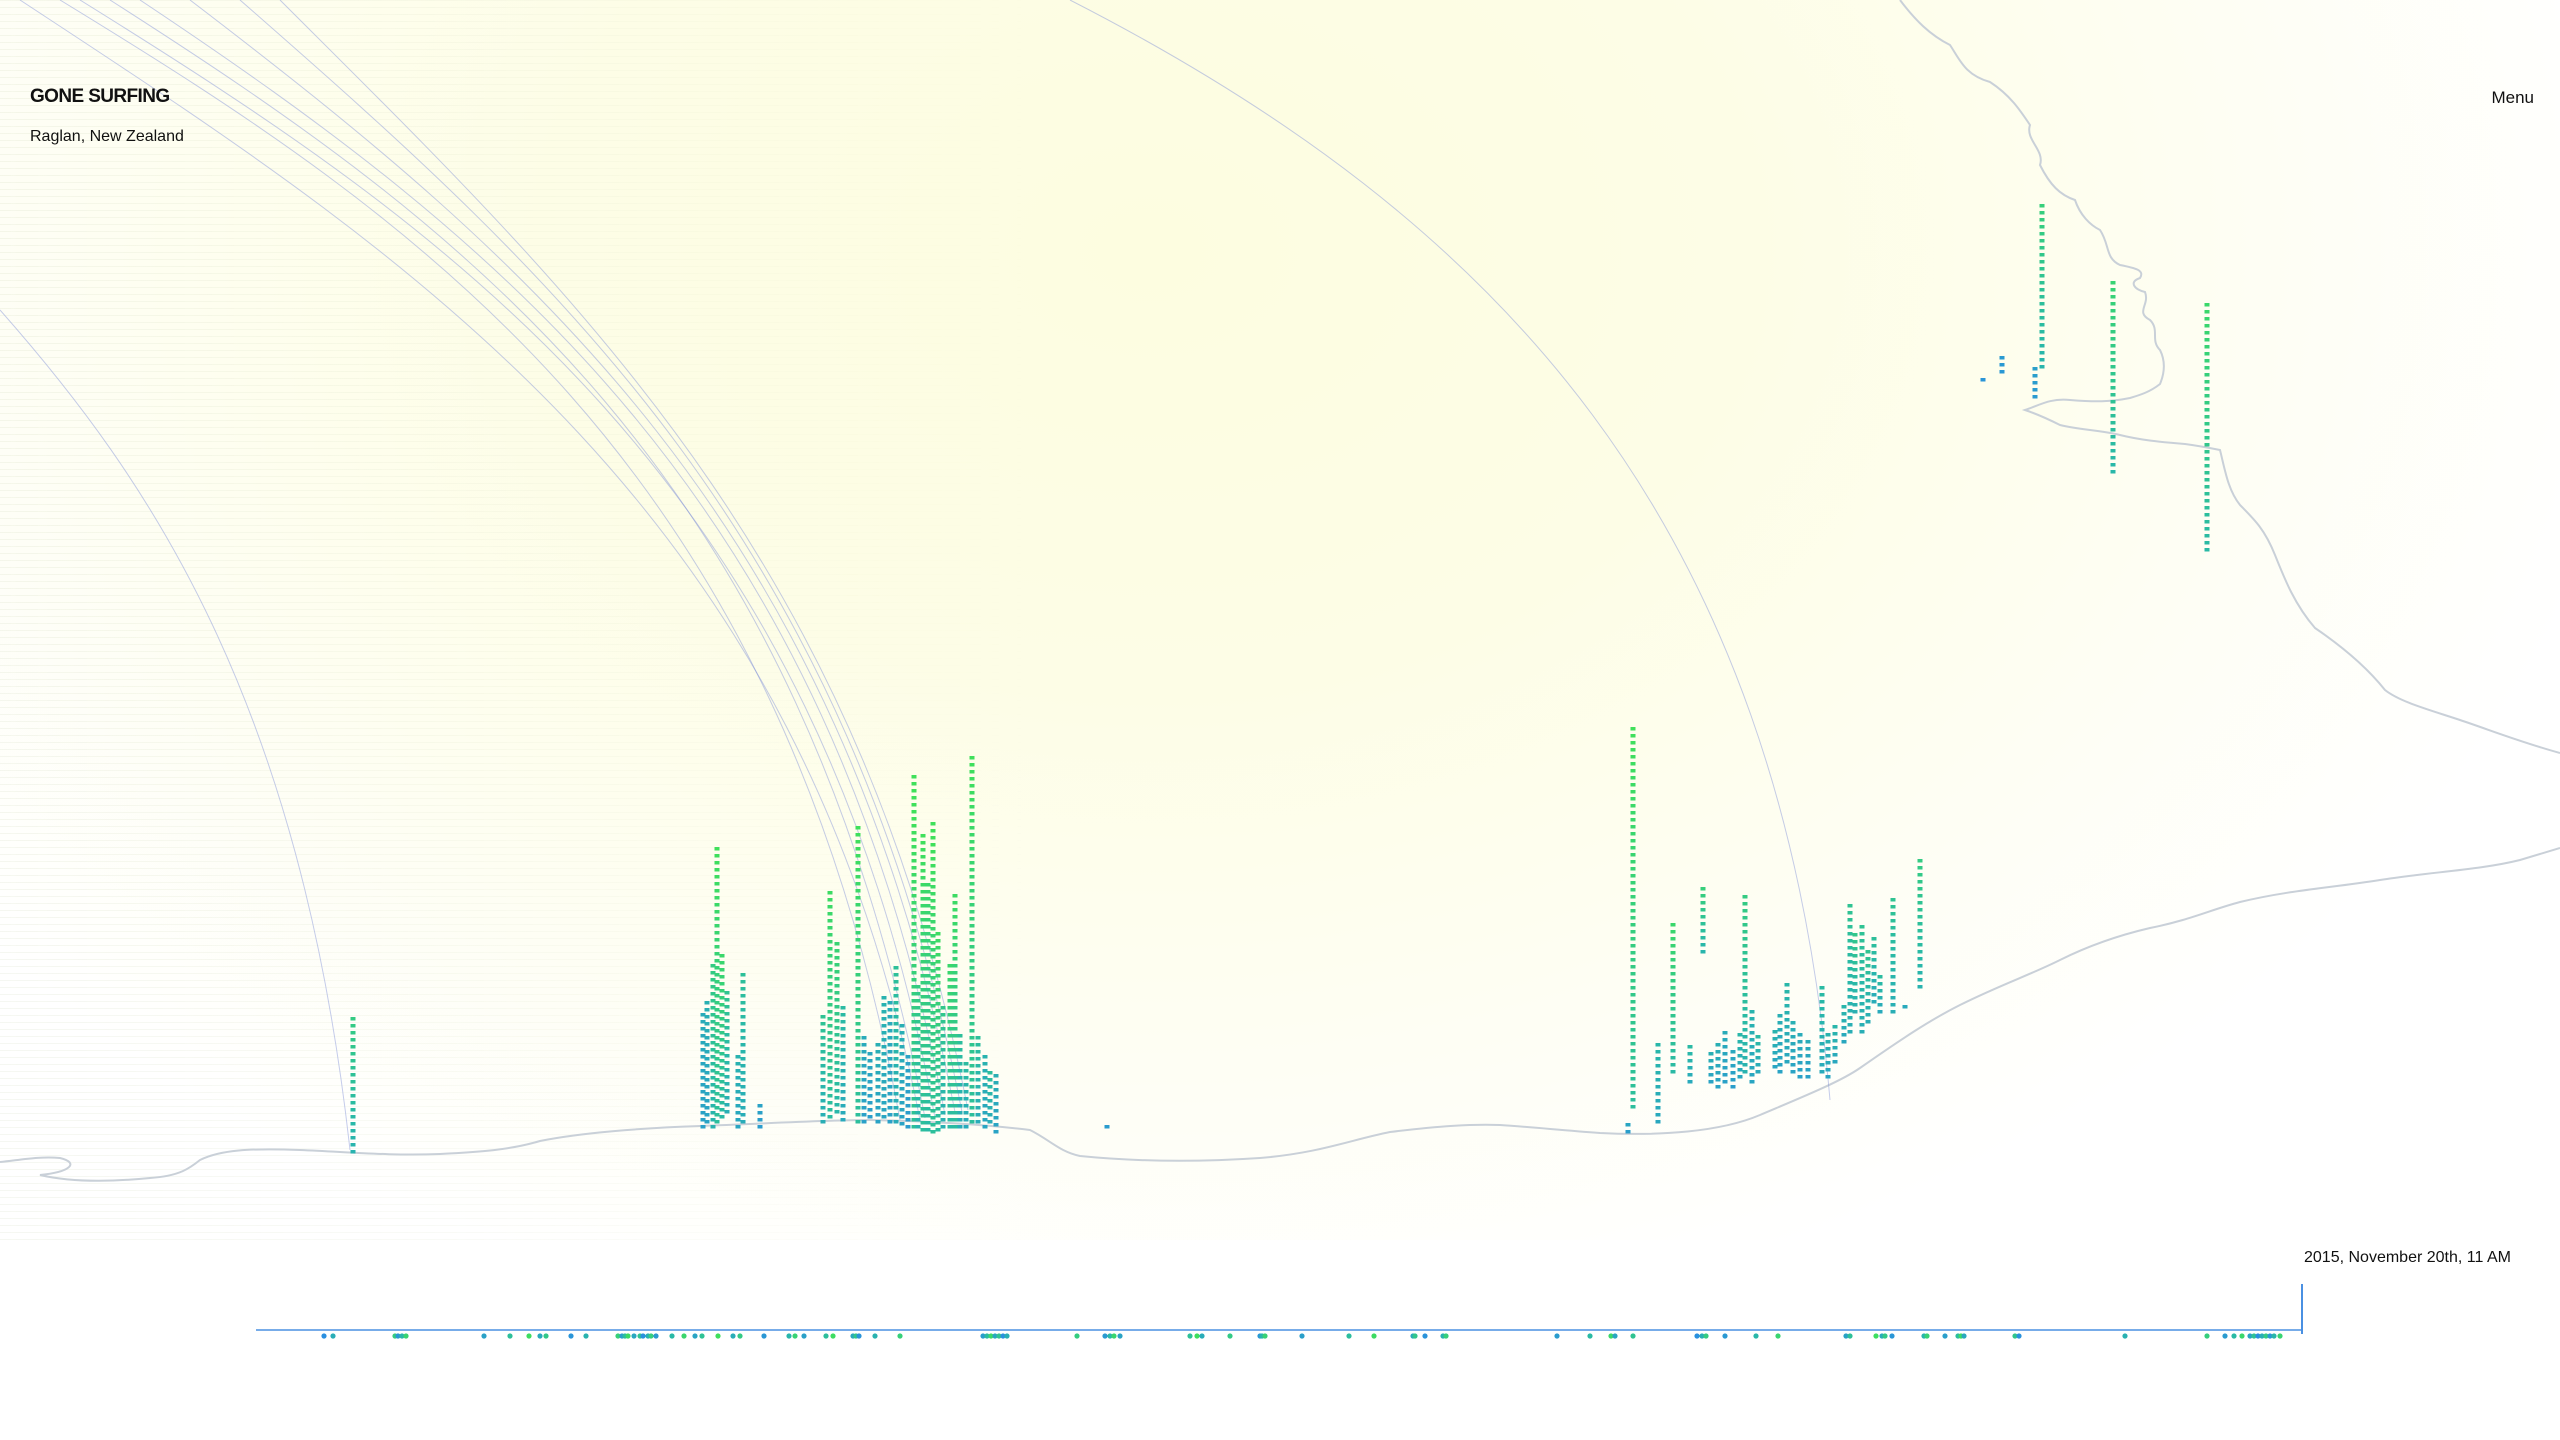 The width and height of the screenshot is (2560, 1440). I want to click on brand-title: GONE SURFING, so click(100, 96).